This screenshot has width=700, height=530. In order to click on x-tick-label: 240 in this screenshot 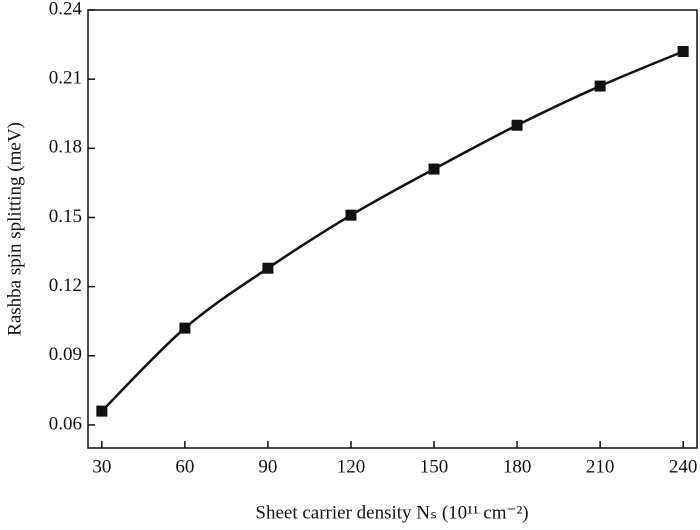, I will do `click(683, 466)`.